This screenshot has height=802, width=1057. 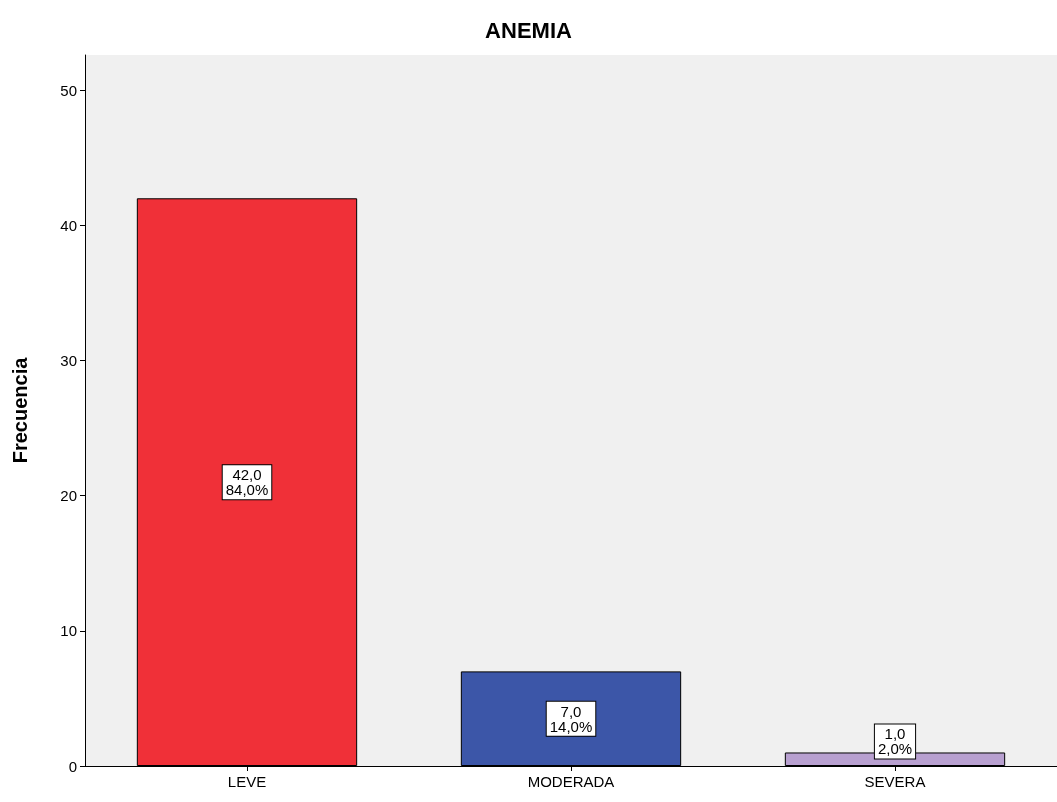 I want to click on data-label: 1,0 2,0%, so click(x=895, y=741).